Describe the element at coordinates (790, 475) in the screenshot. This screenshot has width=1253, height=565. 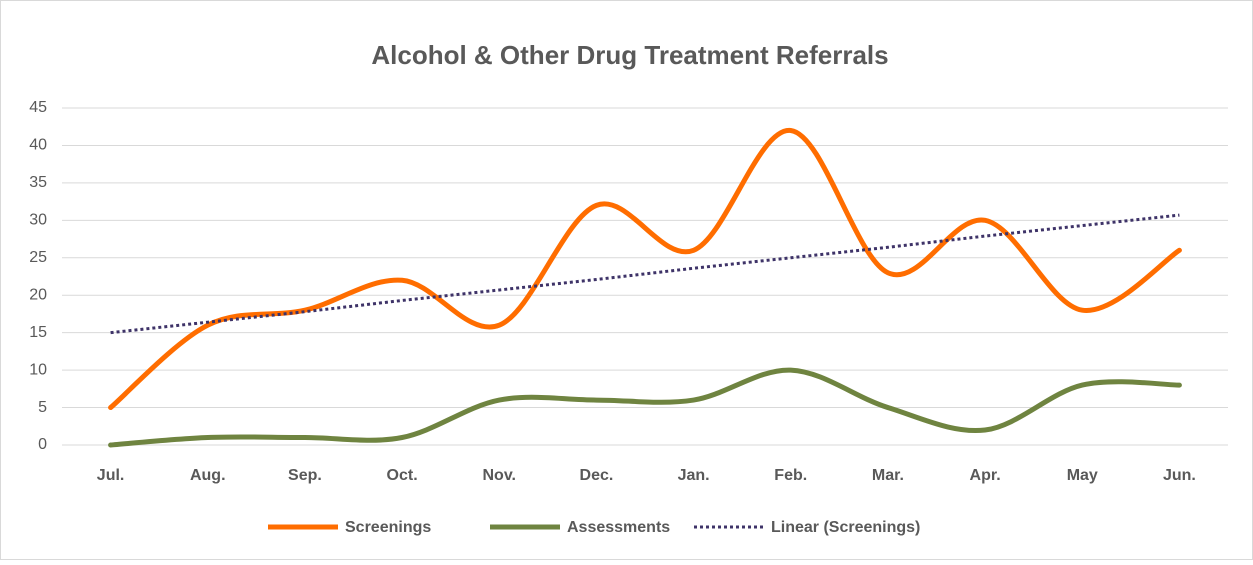
I see `x-tick-label: Feb.` at that location.